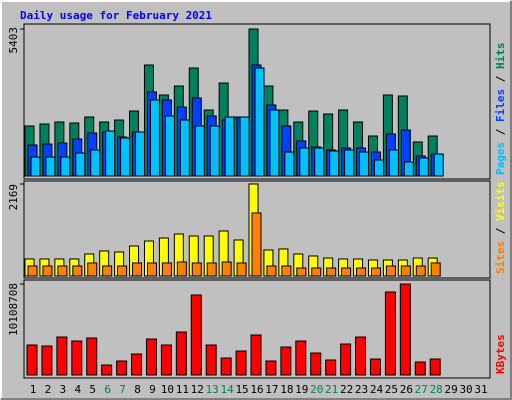  Describe the element at coordinates (331, 389) in the screenshot. I see `x-tick-label: 21` at that location.